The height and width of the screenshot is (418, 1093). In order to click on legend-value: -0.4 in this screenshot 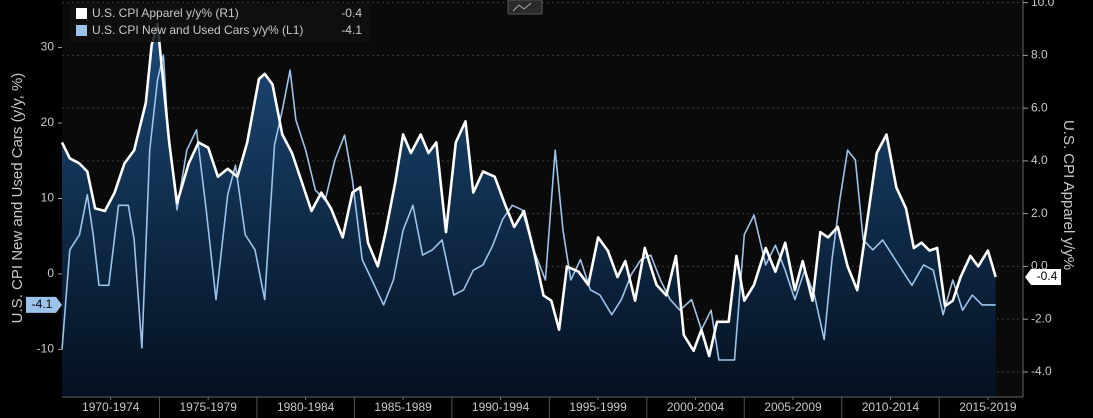, I will do `click(351, 13)`.